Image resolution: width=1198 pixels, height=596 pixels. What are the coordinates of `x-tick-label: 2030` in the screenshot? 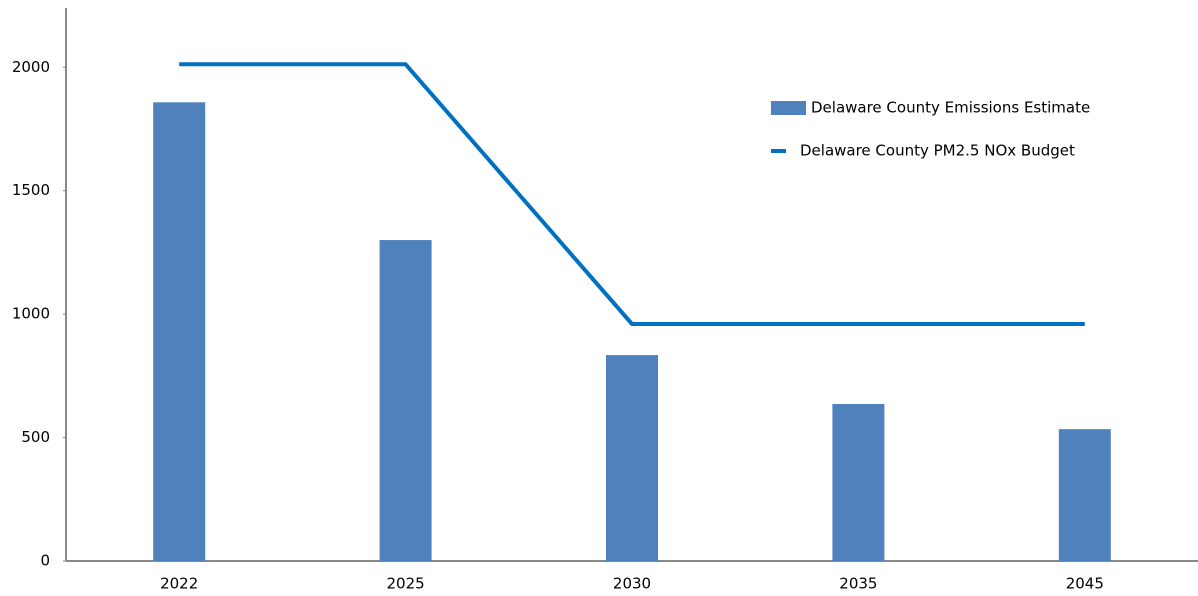 It's located at (632, 584).